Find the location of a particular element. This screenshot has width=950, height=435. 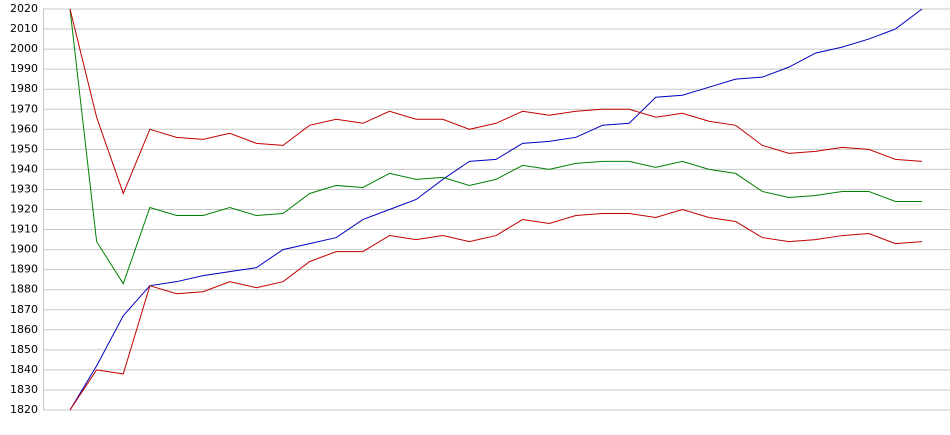

y-tick-label: 1830 is located at coordinates (24, 389).